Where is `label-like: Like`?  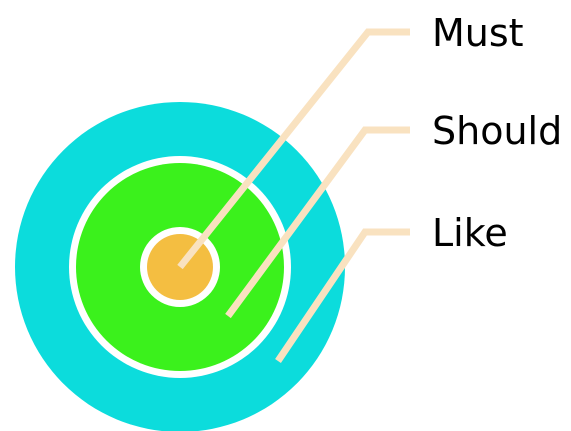 label-like: Like is located at coordinates (470, 233).